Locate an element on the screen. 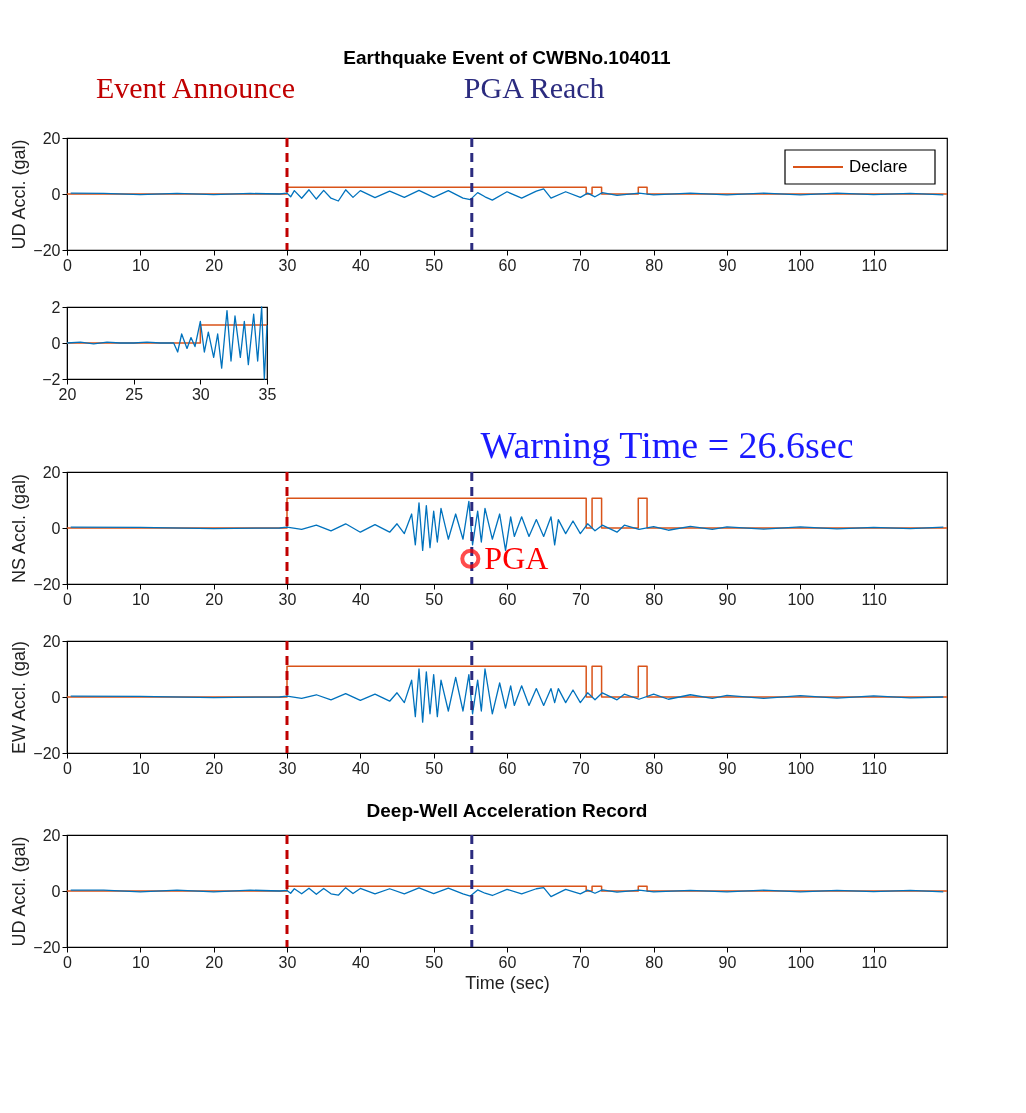  y-axis-title: EW Accl. (gal) is located at coordinates (19, 697).